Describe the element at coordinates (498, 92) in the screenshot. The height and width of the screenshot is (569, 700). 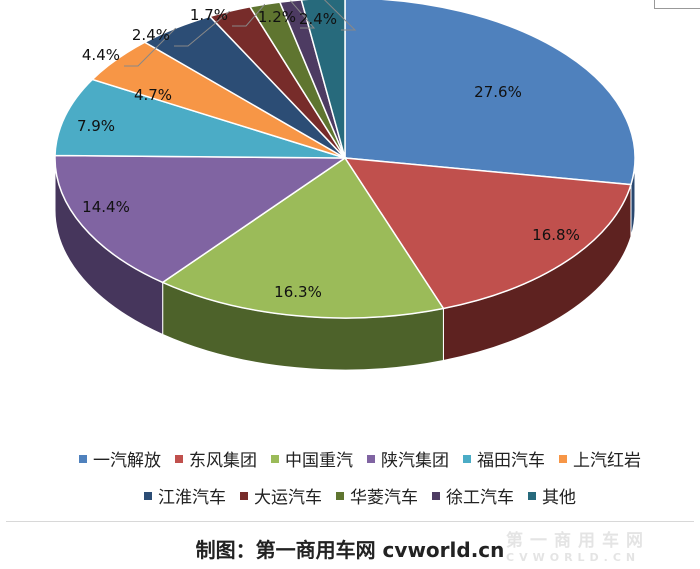
I see `data-label-1: 27.6%` at that location.